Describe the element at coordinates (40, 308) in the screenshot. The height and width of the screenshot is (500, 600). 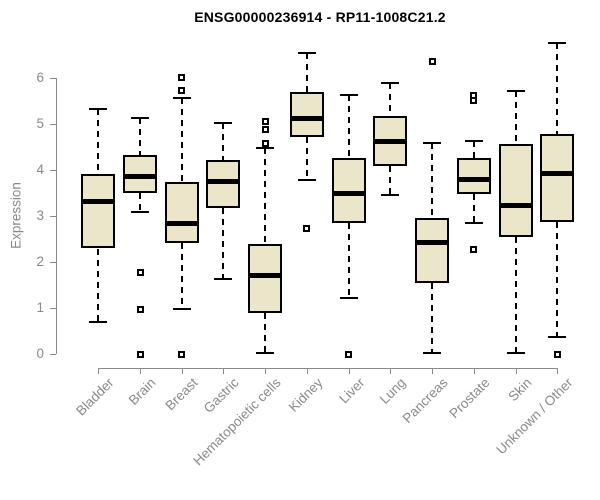
I see `y-tick-label: 1` at that location.